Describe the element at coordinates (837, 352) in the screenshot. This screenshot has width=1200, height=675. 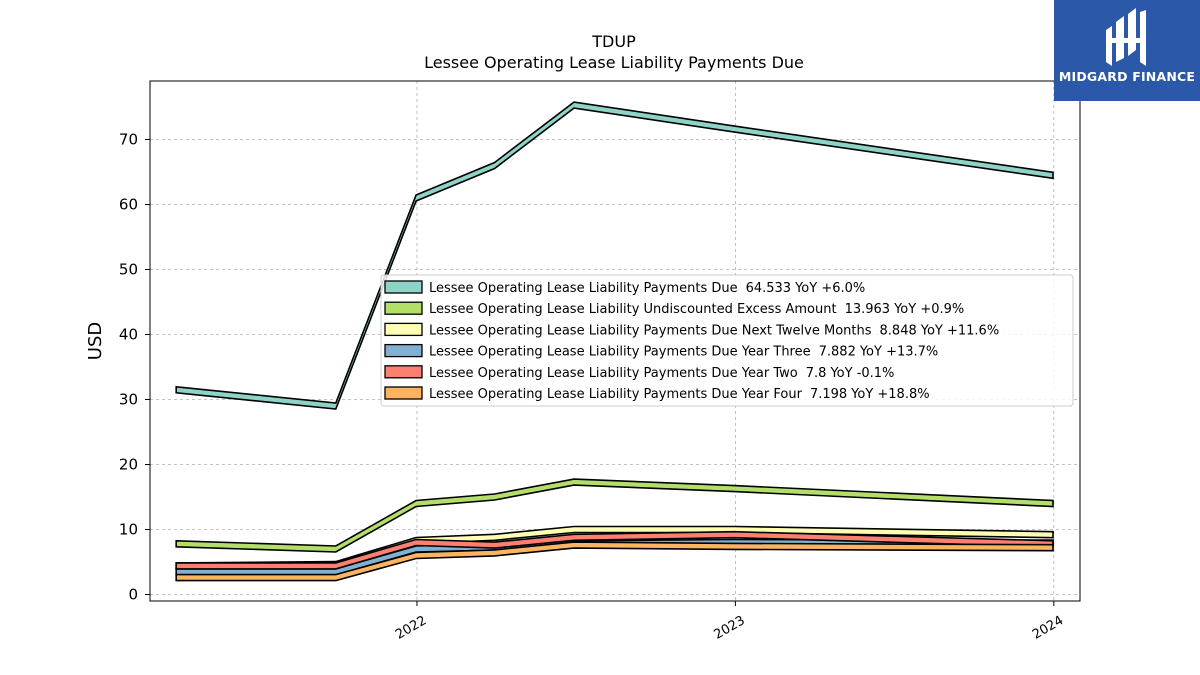
I see `legend-series-value: 7.882` at that location.